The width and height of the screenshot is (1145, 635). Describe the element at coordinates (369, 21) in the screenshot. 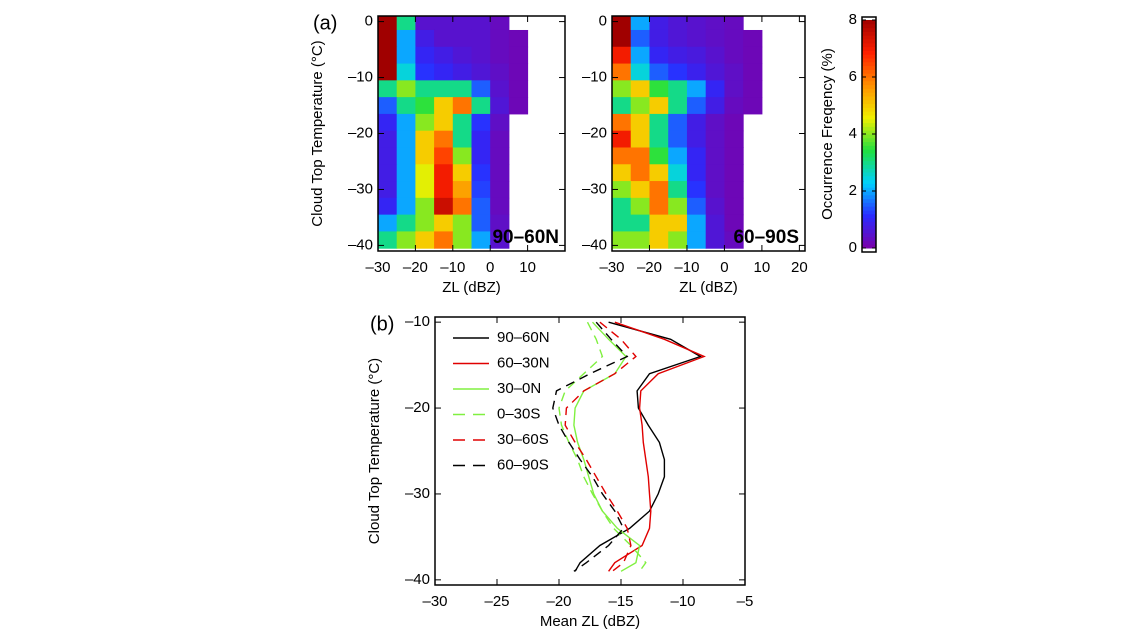

I see `y-tick-label: 0` at that location.